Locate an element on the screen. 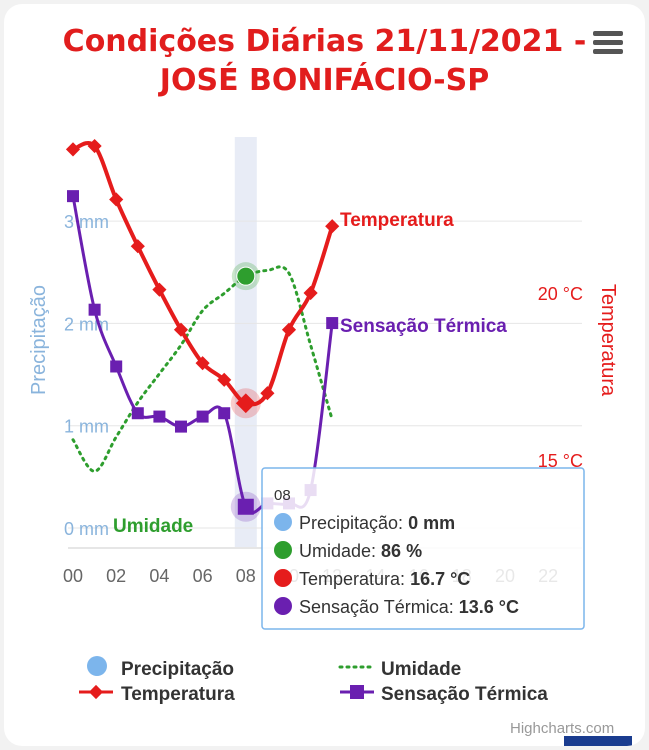  tooltip-row-text: Temperatura: 16.7 °C is located at coordinates (384, 579).